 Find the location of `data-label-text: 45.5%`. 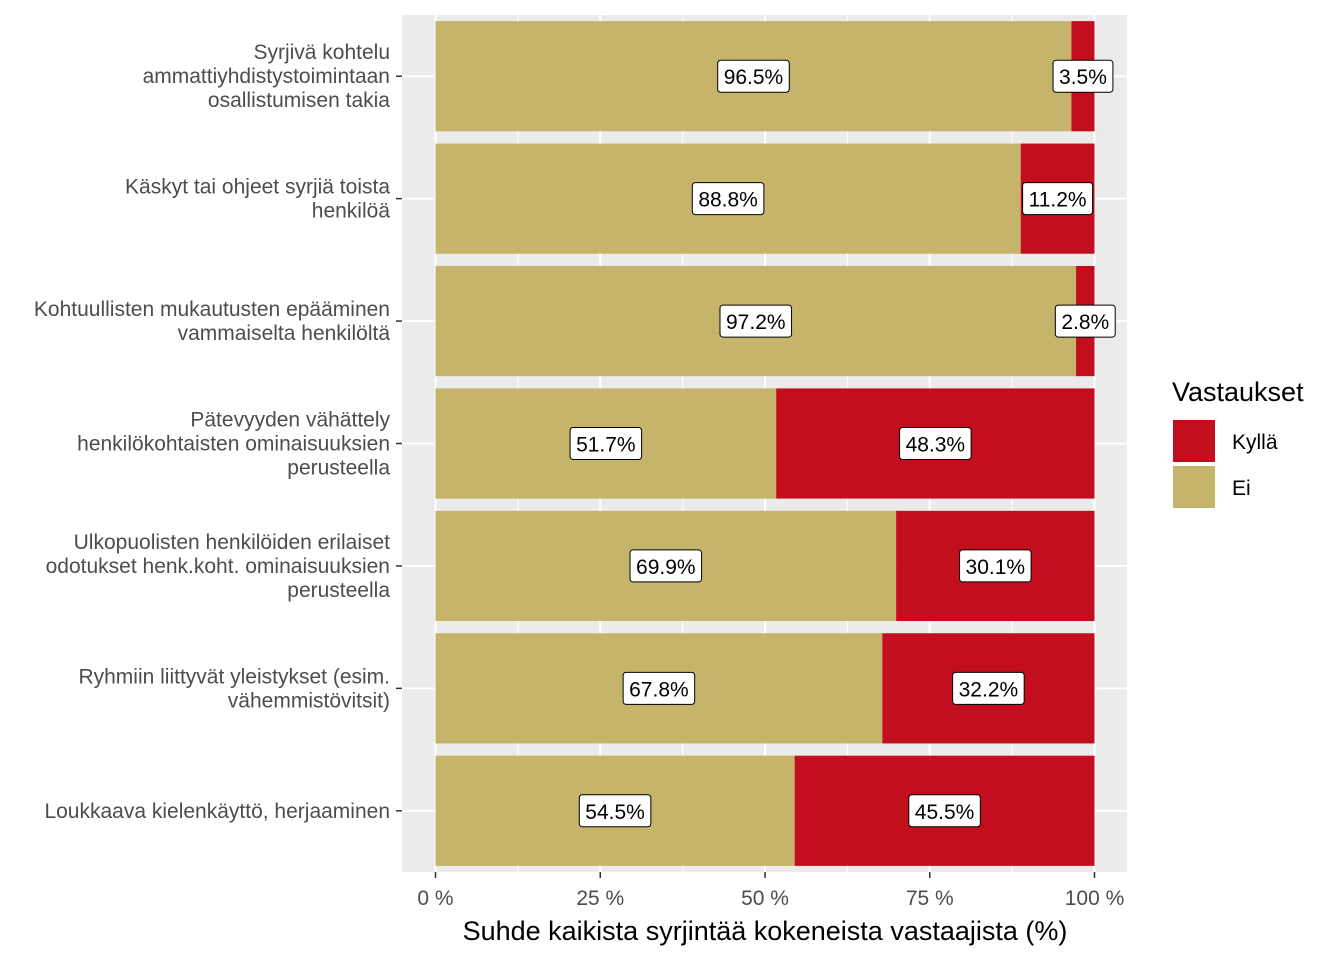

data-label-text: 45.5% is located at coordinates (945, 812).